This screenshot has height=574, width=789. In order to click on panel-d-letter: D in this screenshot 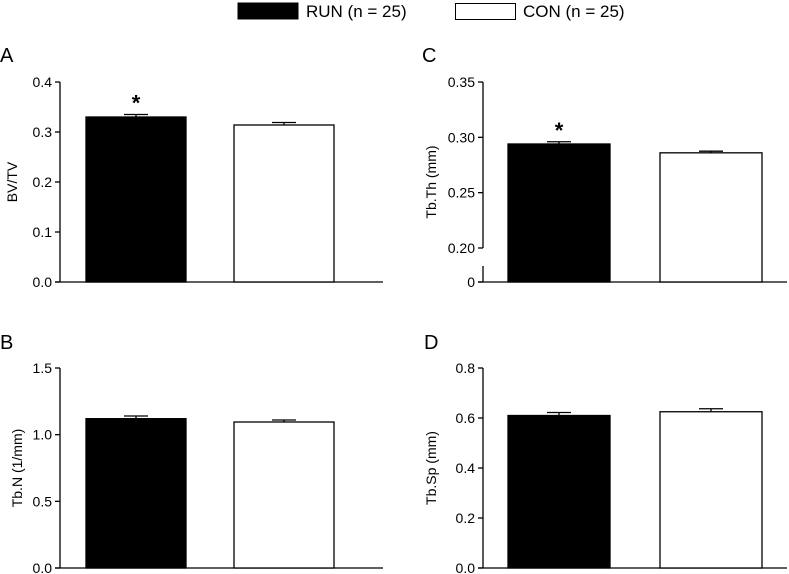, I will do `click(431, 343)`.